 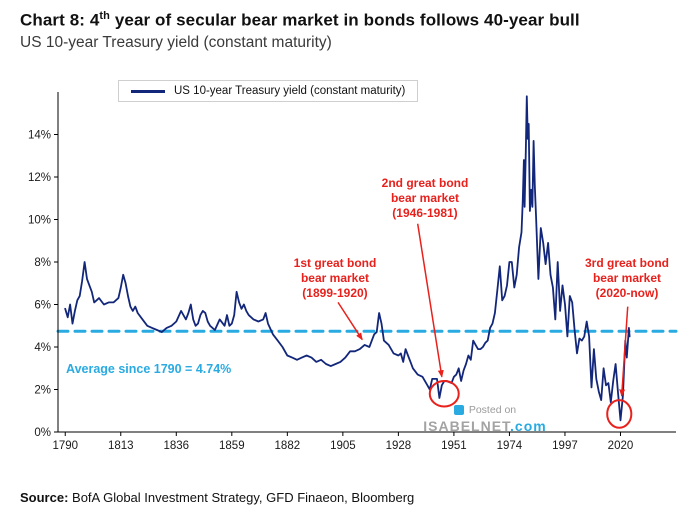 I want to click on chart-title-superscript: th, so click(x=105, y=16).